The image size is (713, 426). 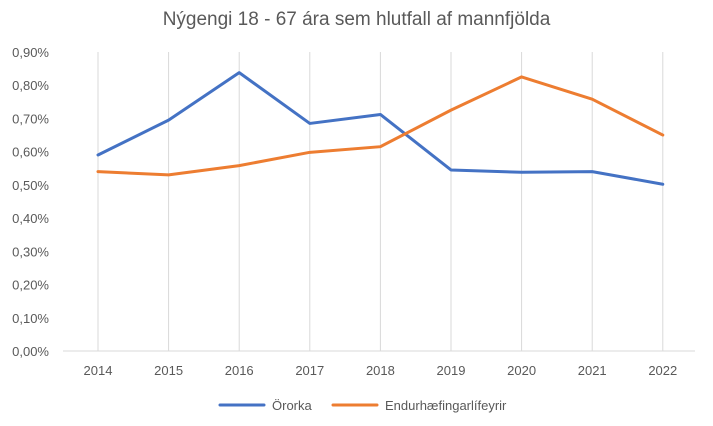 I want to click on x-tick-label: 2014, so click(x=98, y=370).